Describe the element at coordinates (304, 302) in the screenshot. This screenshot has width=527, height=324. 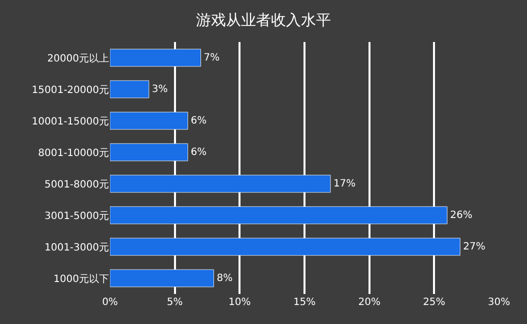
I see `x-tick-label: 15%` at that location.